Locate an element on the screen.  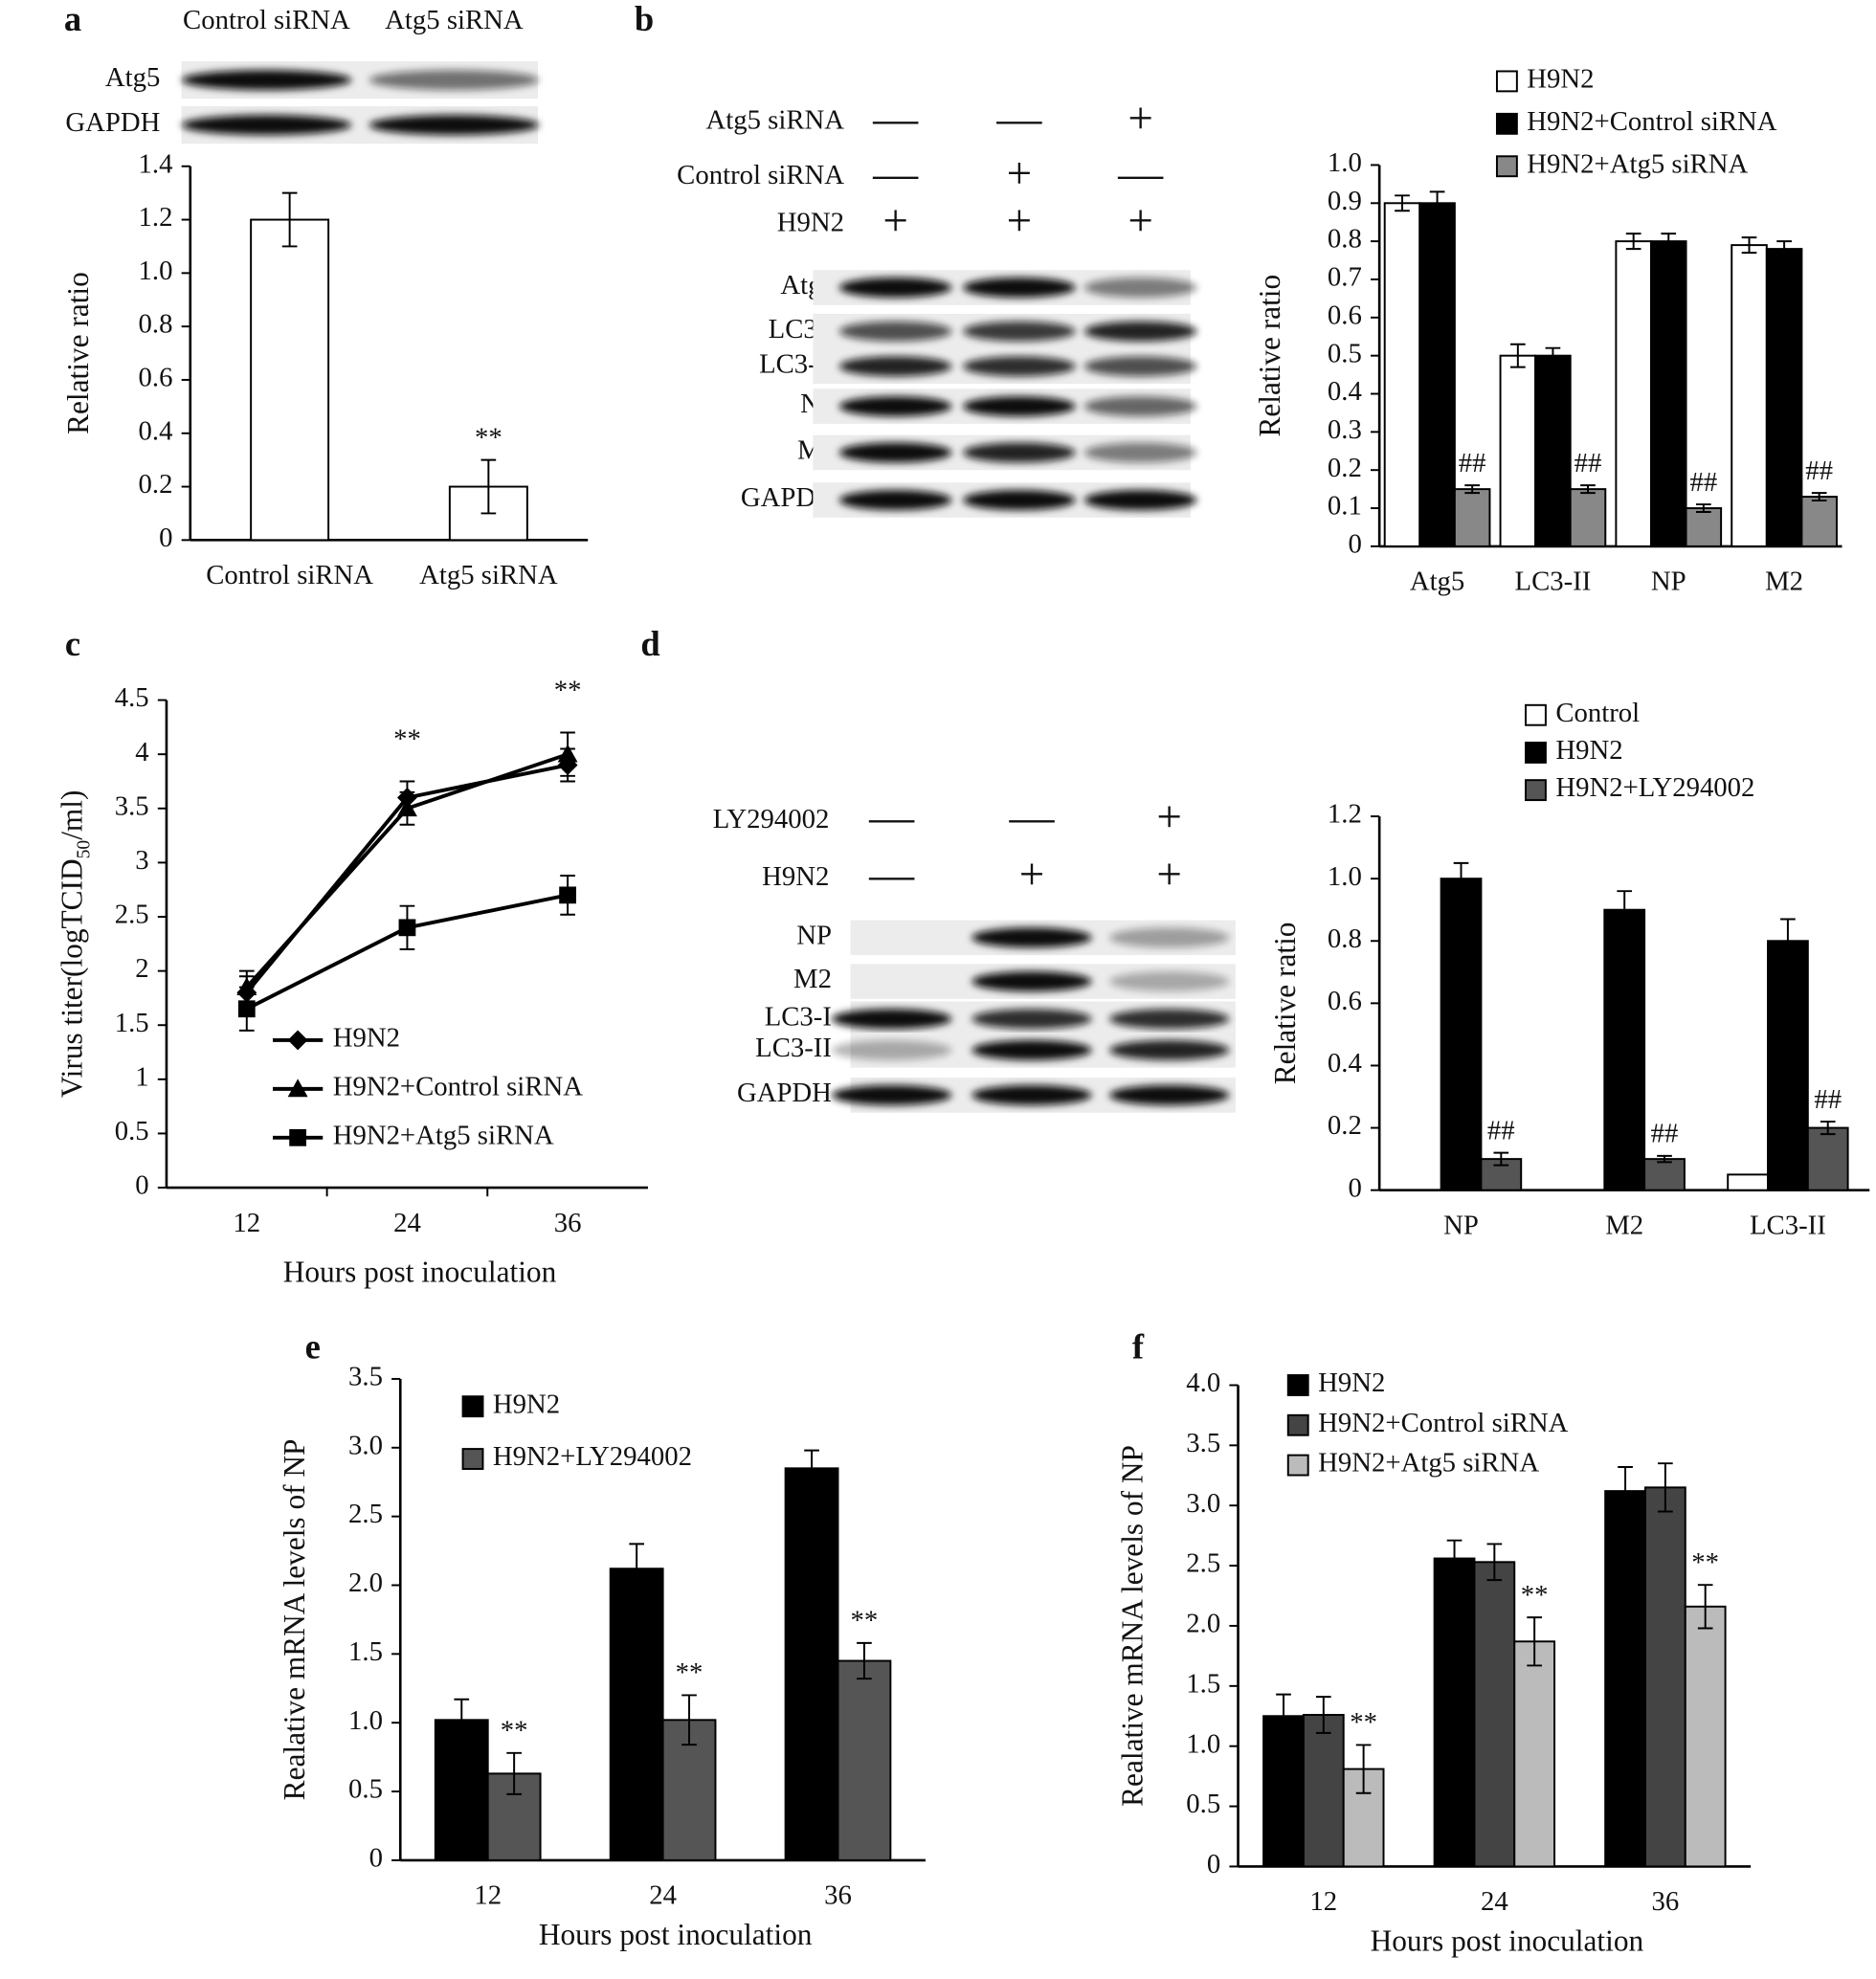
y-tick-label: 0.2 is located at coordinates (156, 484).